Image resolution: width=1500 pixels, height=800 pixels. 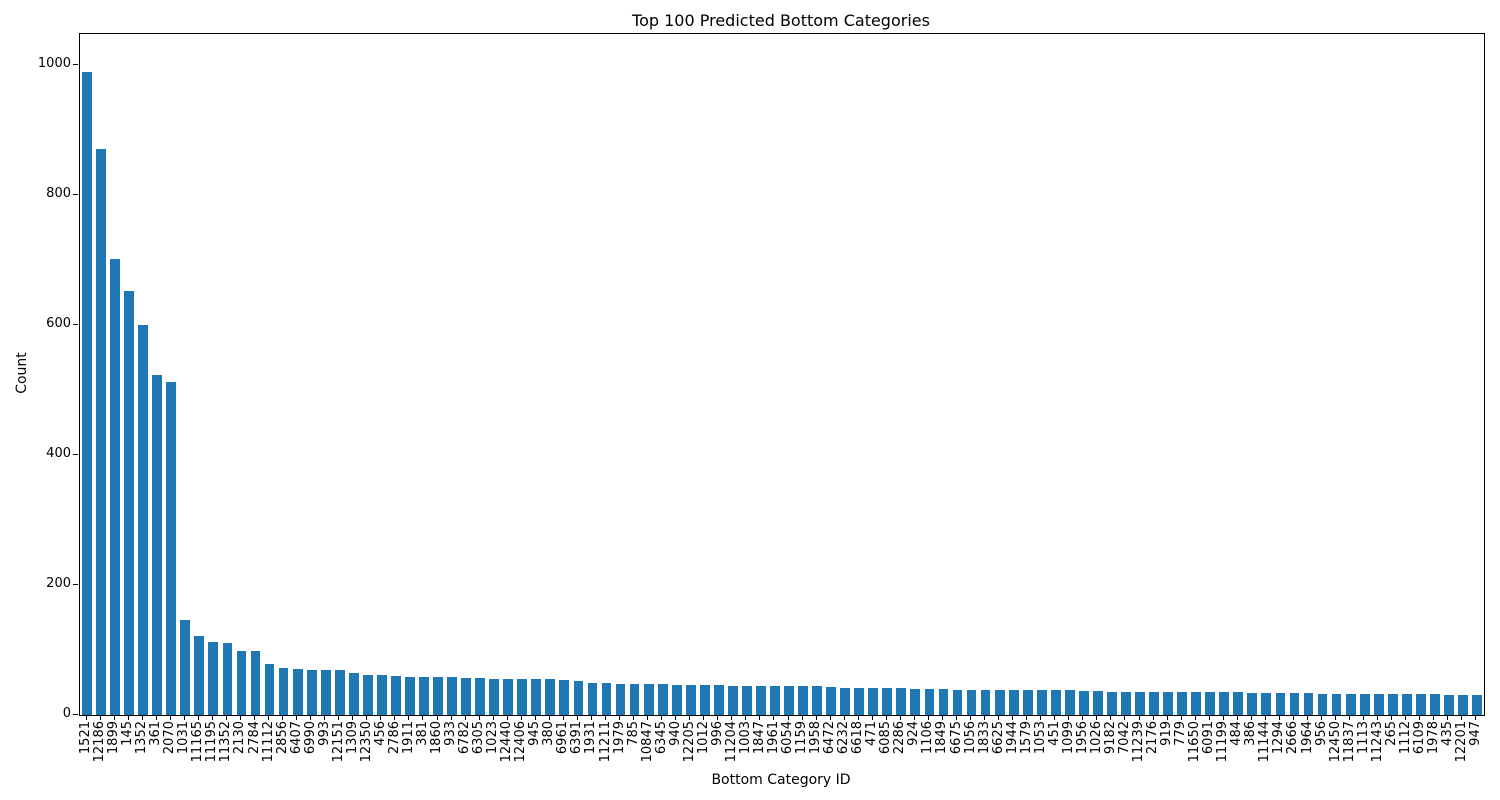 I want to click on x-tick-label: 11837, so click(x=1349, y=742).